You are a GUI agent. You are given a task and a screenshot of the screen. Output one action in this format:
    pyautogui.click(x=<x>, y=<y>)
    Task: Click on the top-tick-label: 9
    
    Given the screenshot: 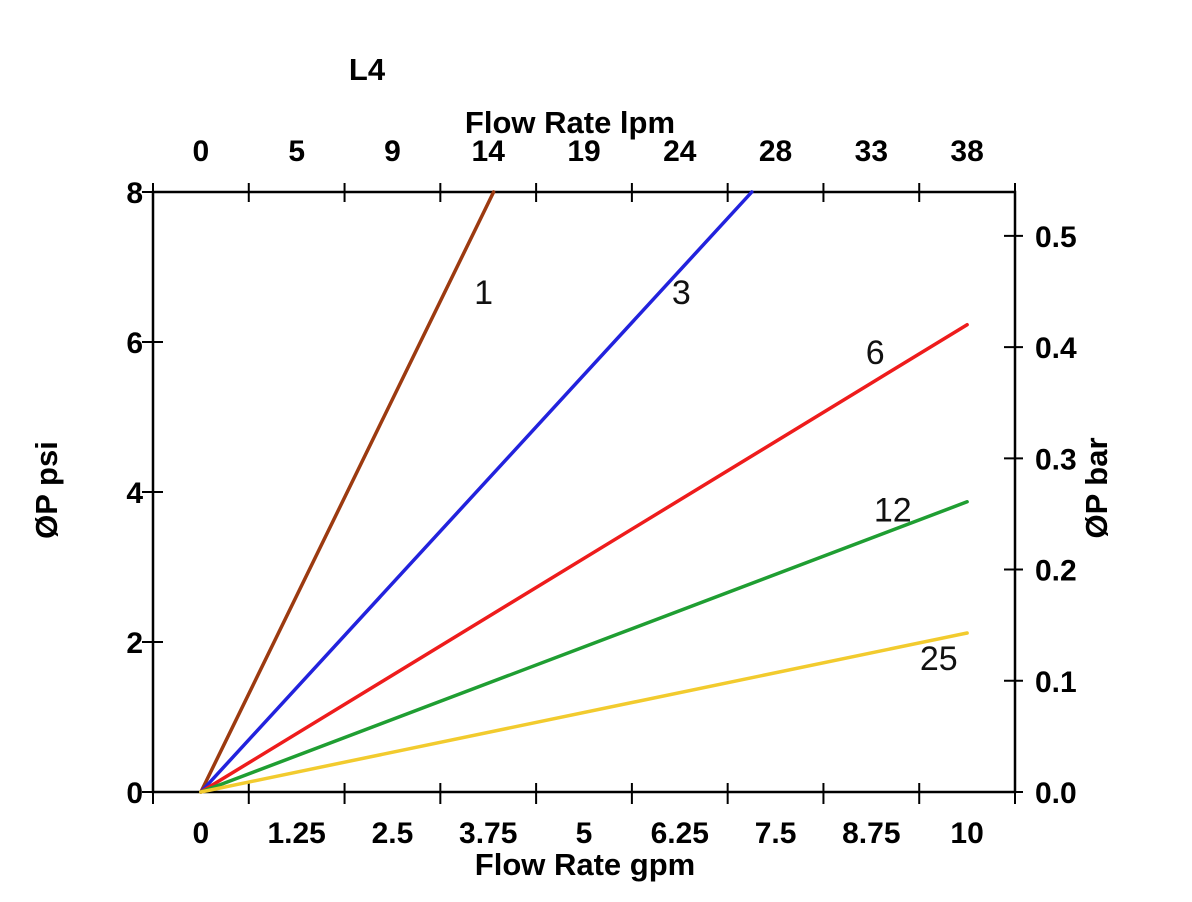 What is the action you would take?
    pyautogui.click(x=392, y=151)
    